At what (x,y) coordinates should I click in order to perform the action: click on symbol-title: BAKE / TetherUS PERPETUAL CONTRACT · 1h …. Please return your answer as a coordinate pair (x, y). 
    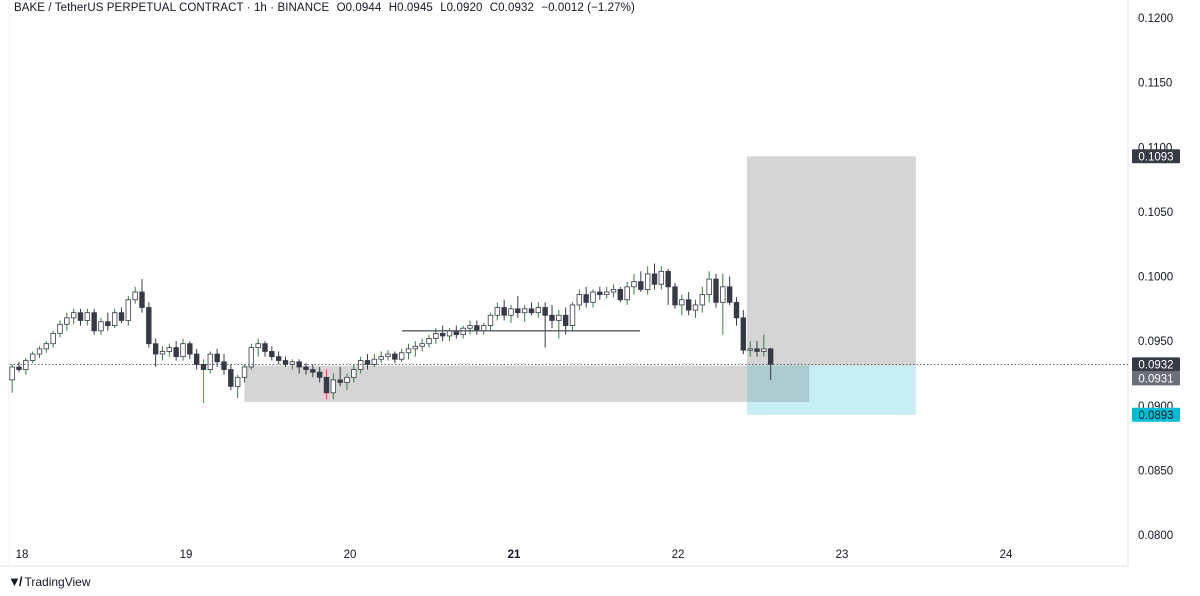
    Looking at the image, I should click on (172, 8).